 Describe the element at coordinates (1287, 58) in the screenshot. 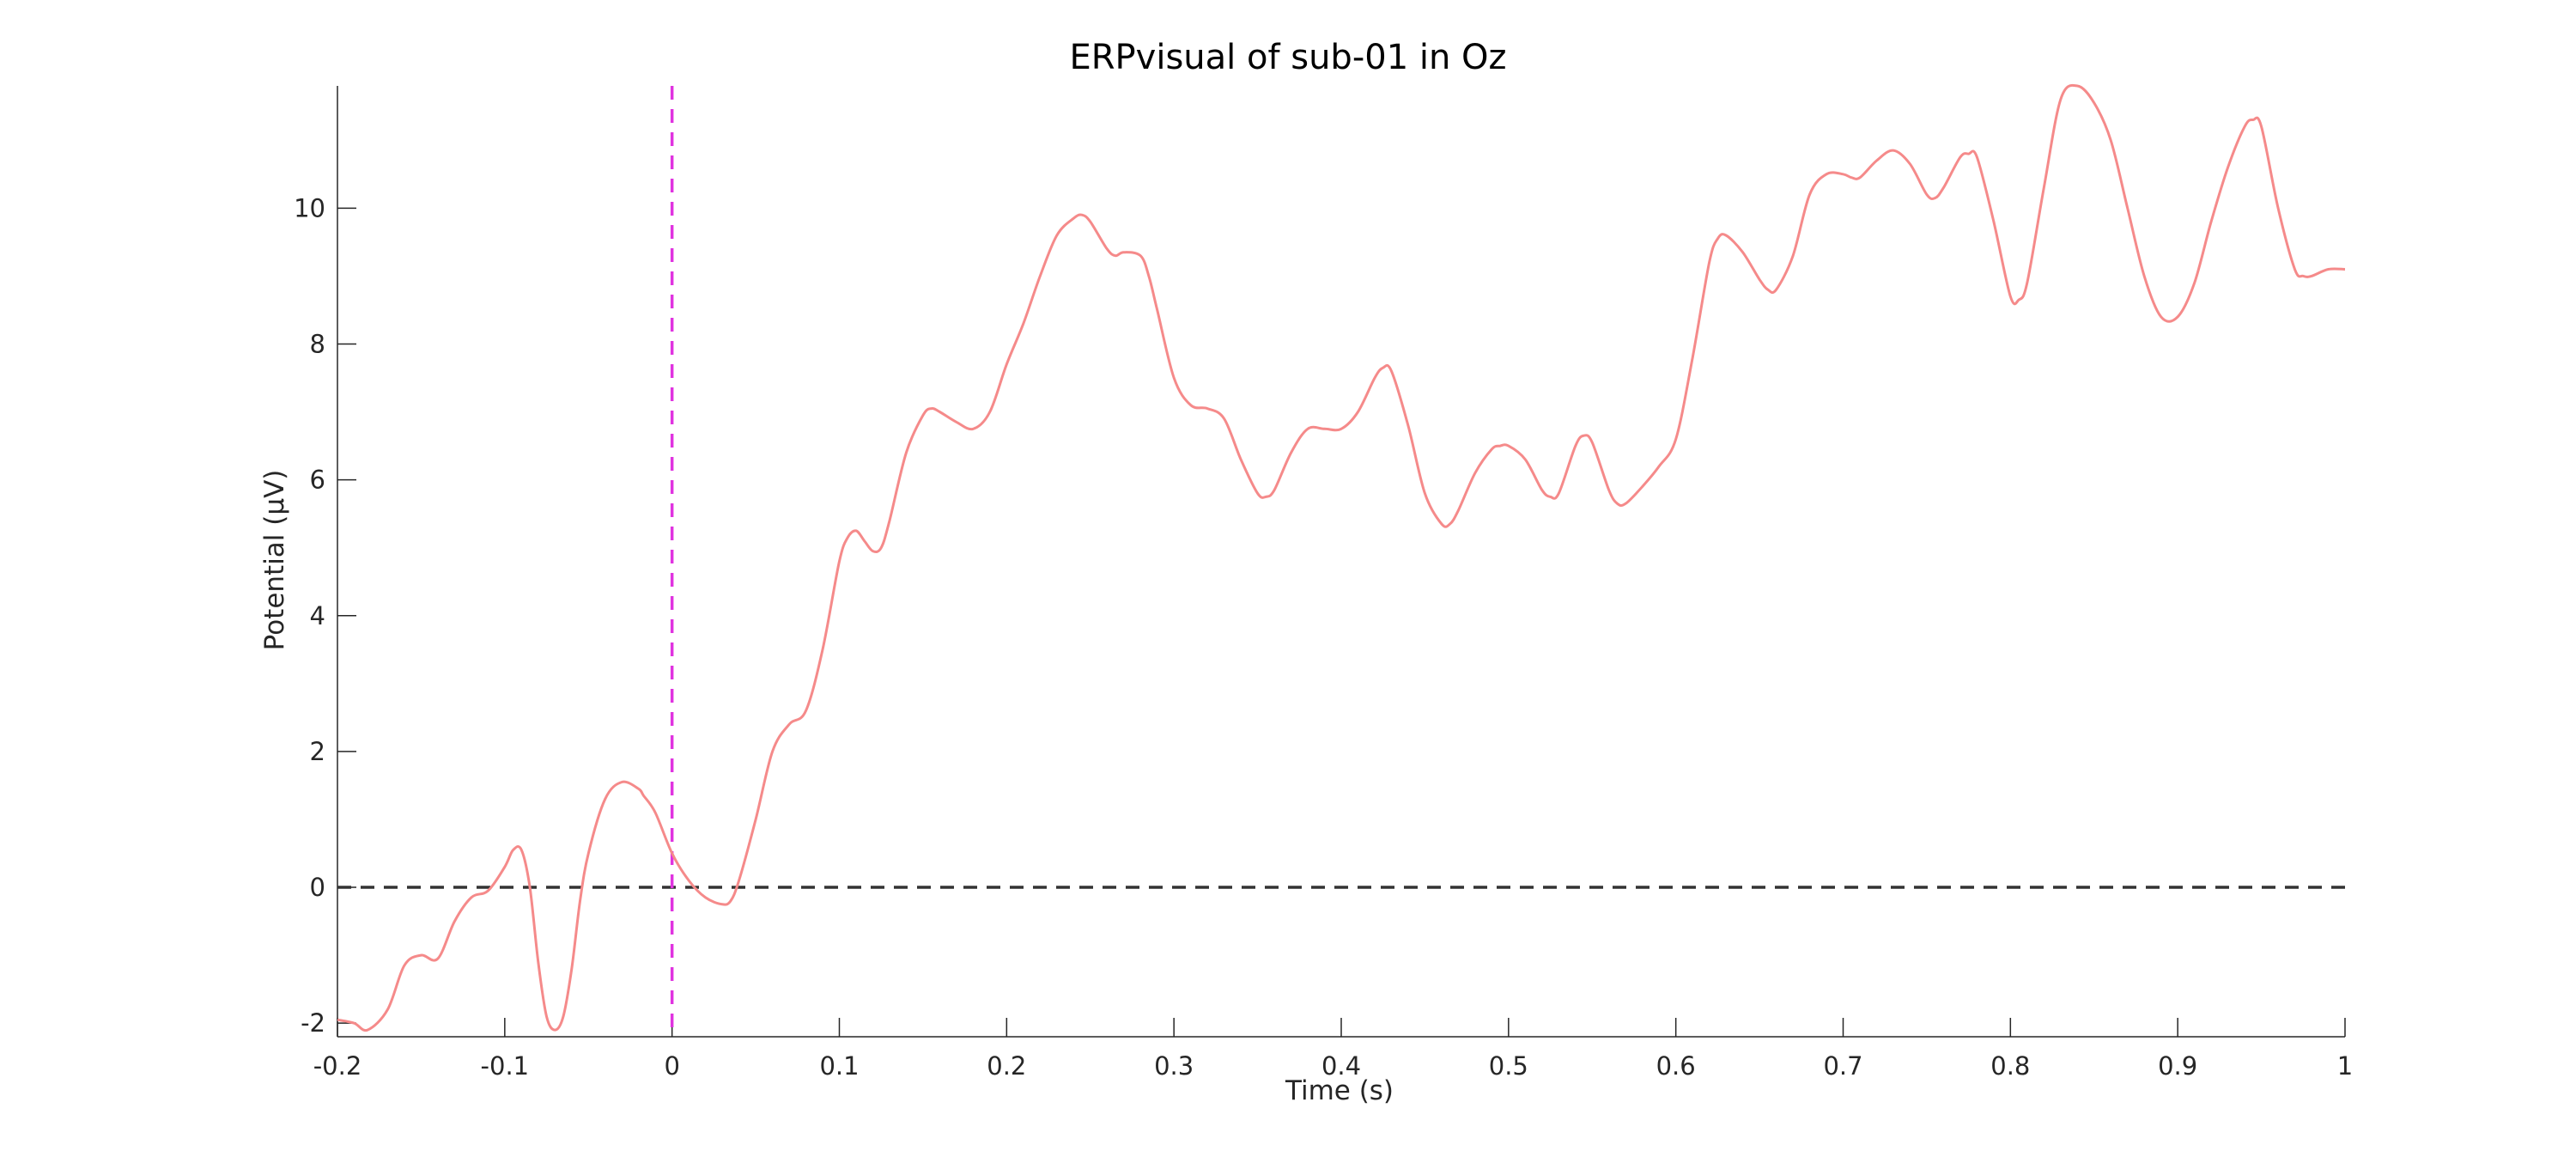

I see `chart-title: ERPvisual of sub-01 in Oz` at that location.